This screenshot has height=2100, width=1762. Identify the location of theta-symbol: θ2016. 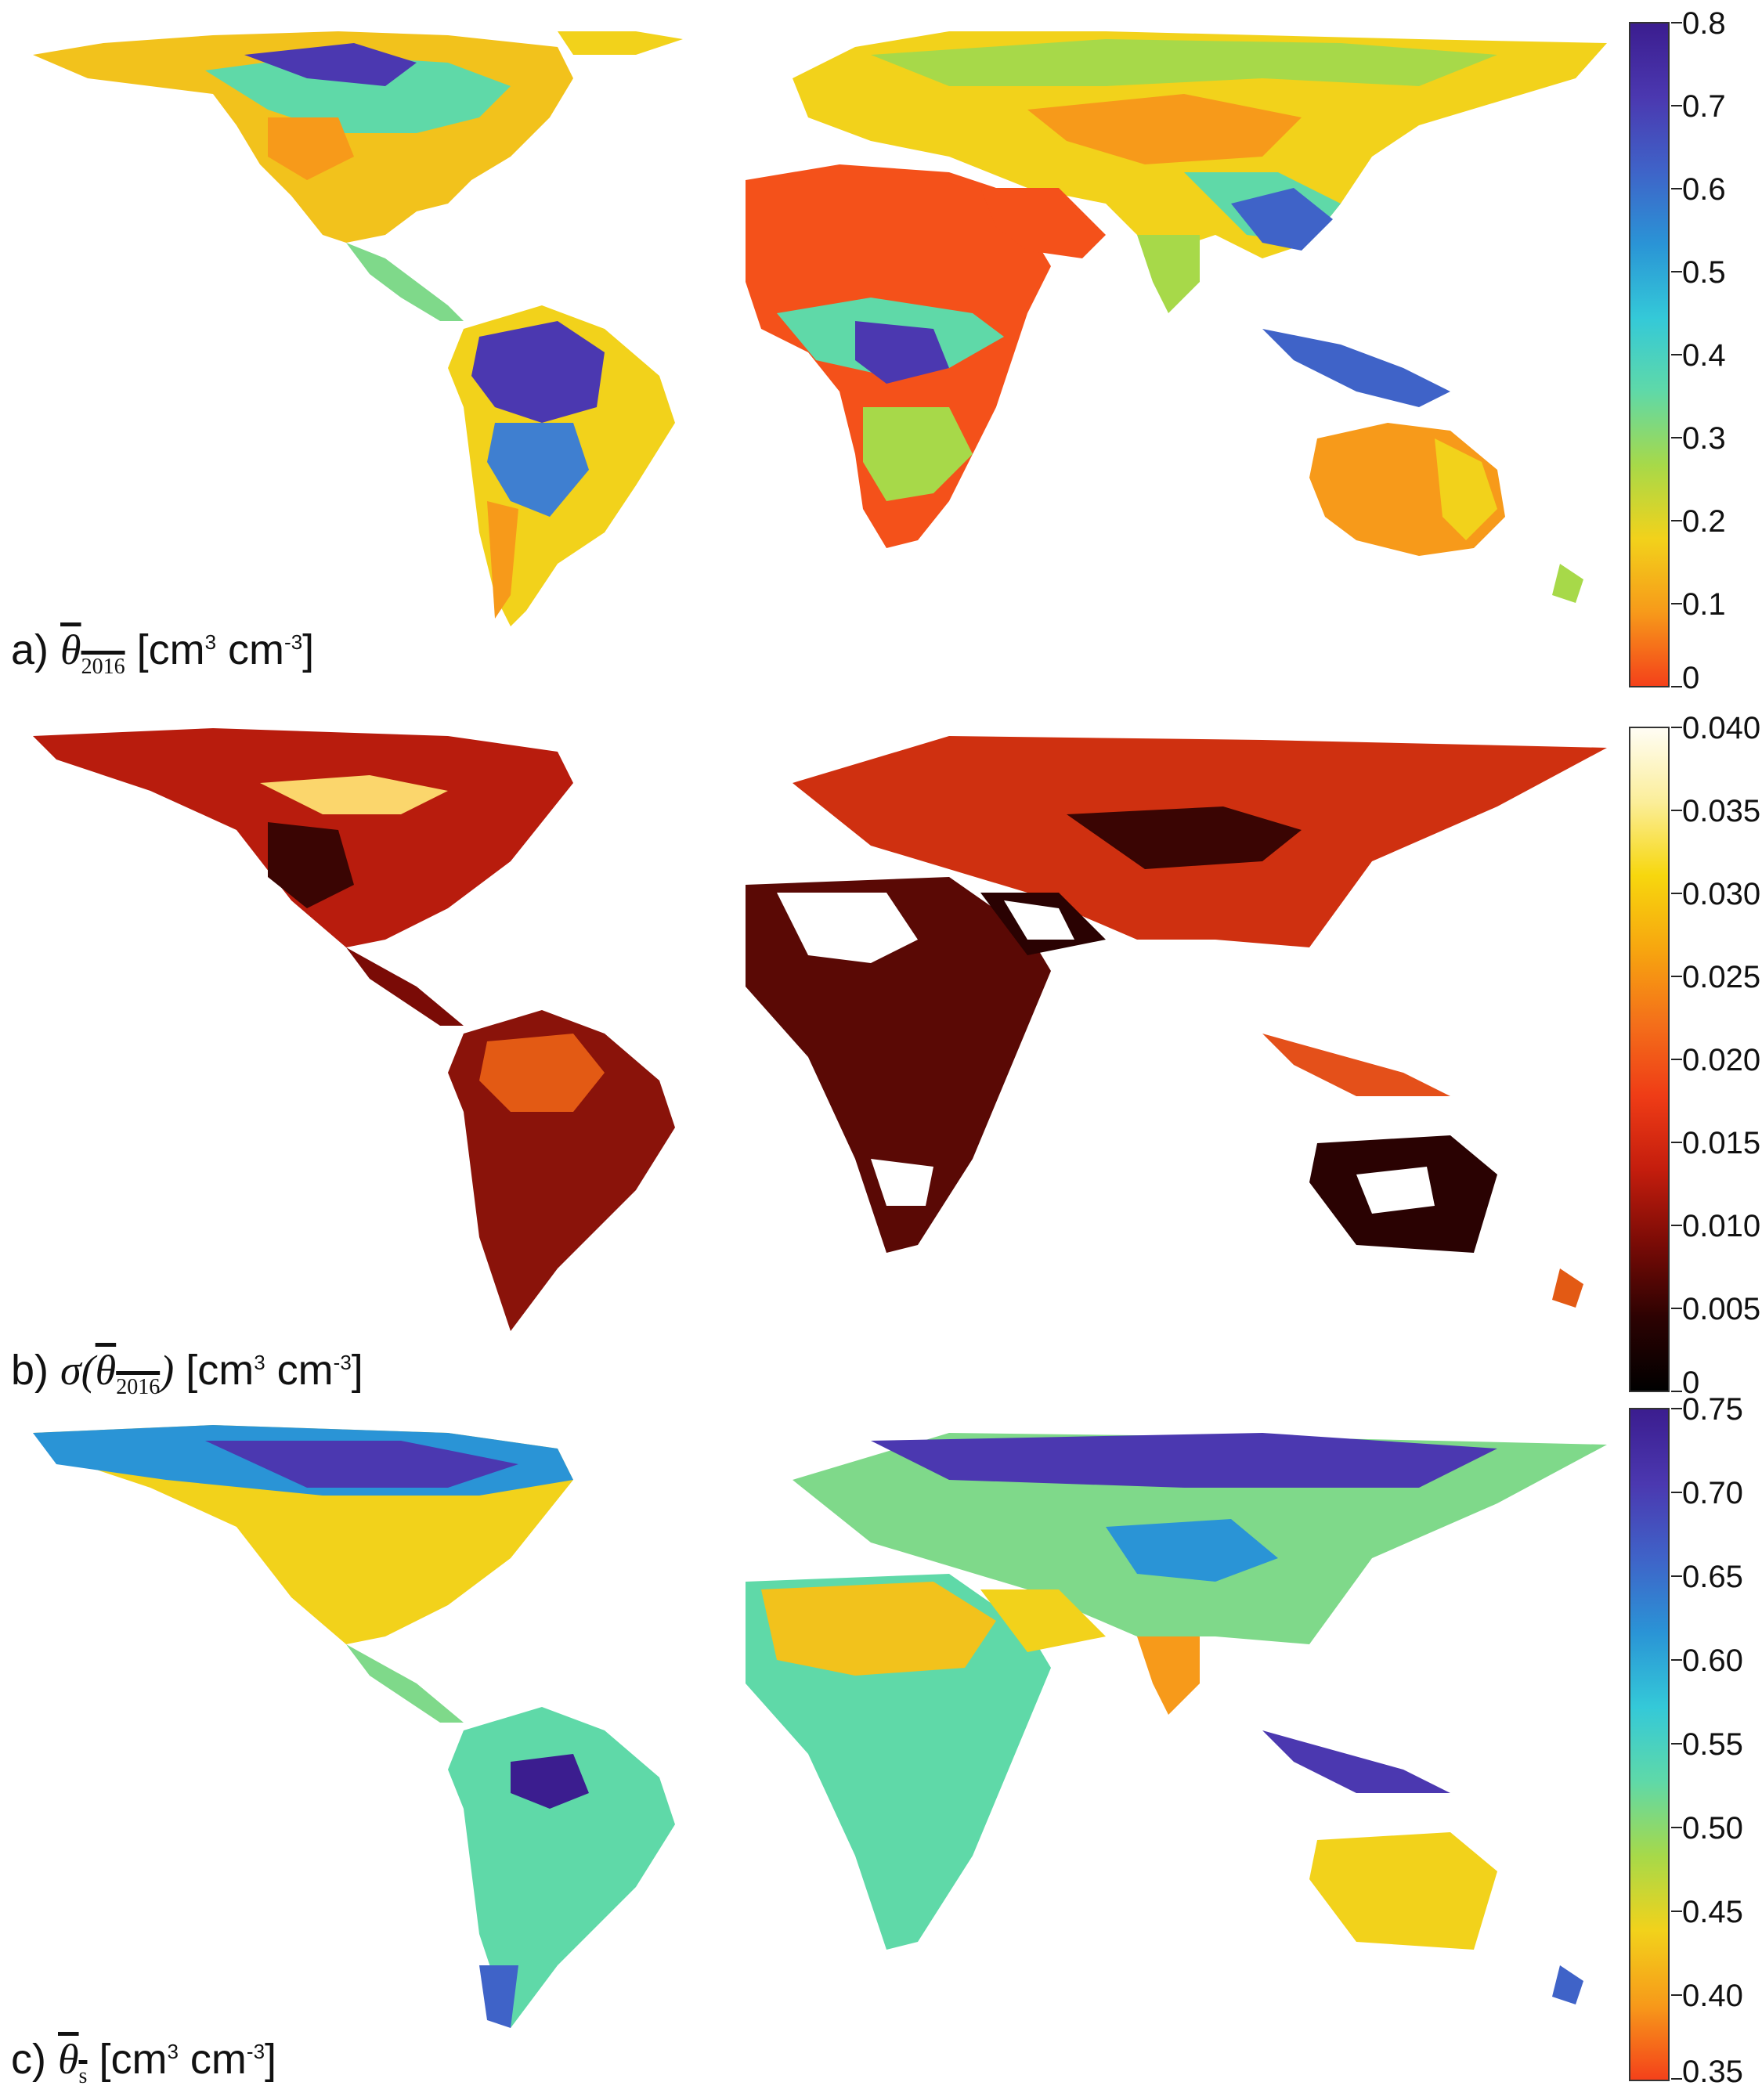
(92, 652).